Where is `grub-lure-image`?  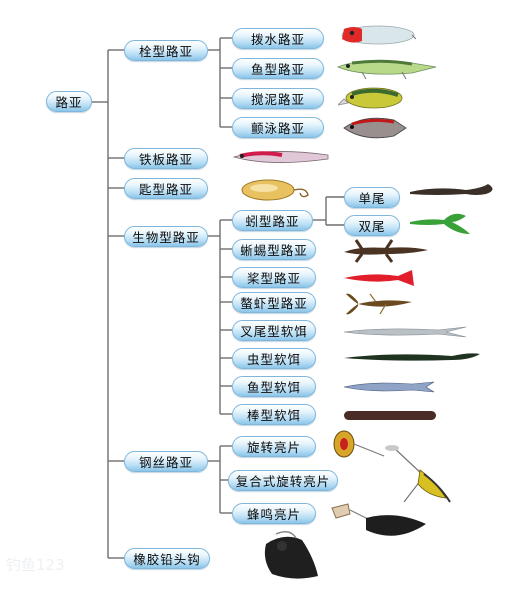
grub-lure-image is located at coordinates (412, 357).